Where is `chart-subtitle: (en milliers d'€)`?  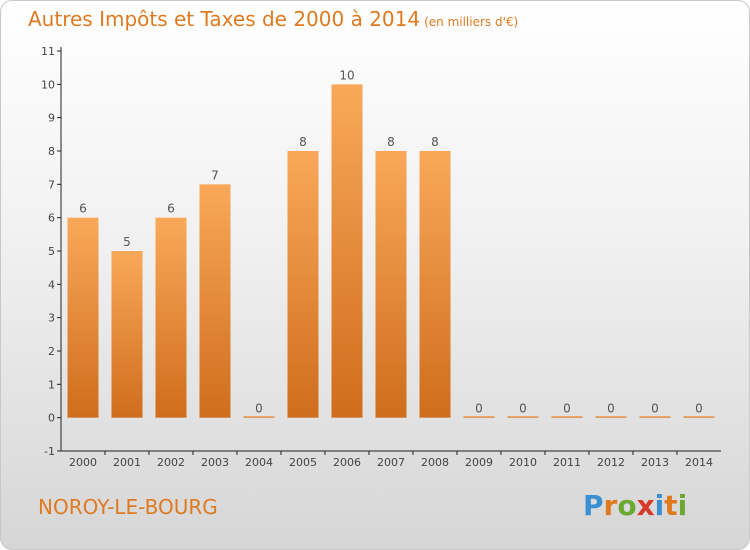
chart-subtitle: (en milliers d'€) is located at coordinates (471, 22).